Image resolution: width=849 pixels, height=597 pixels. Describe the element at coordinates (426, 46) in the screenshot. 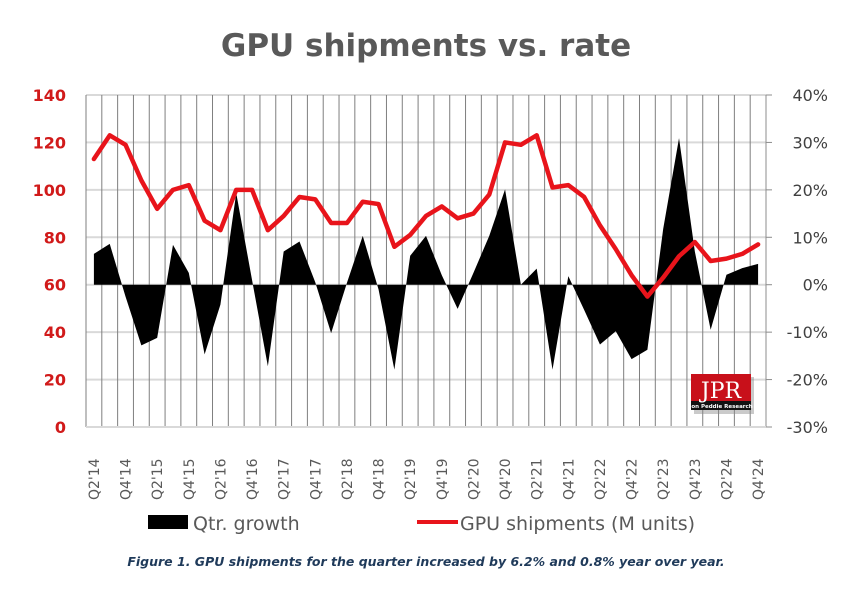

I see `chart-title: GPU shipments vs. rate` at that location.